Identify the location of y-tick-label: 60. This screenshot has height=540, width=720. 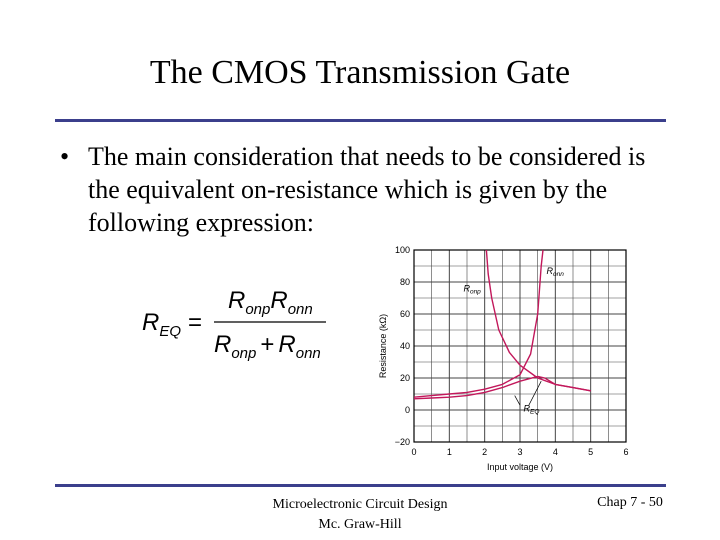
(405, 314).